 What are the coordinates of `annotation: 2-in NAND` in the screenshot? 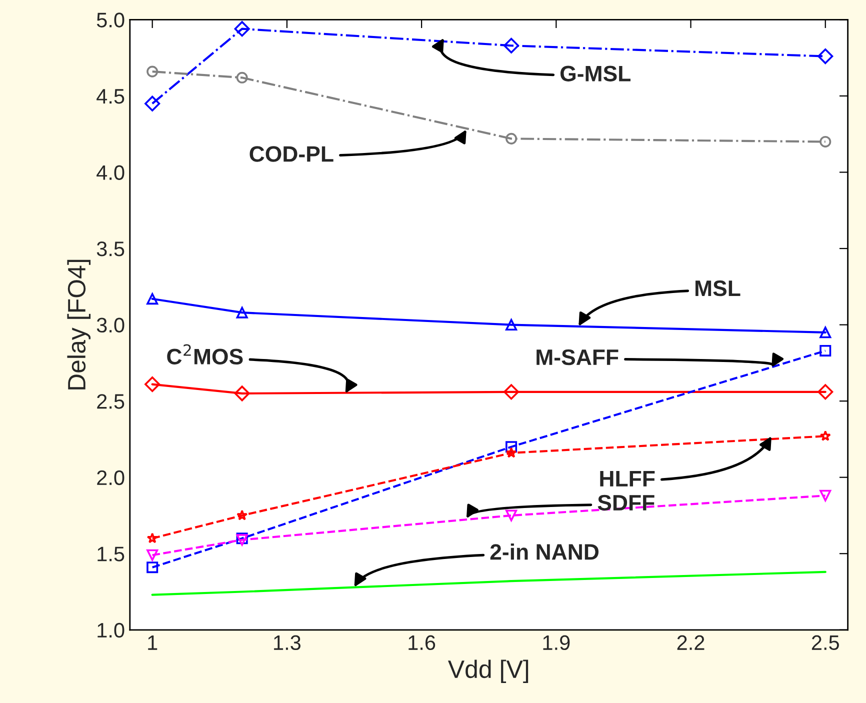 It's located at (544, 551).